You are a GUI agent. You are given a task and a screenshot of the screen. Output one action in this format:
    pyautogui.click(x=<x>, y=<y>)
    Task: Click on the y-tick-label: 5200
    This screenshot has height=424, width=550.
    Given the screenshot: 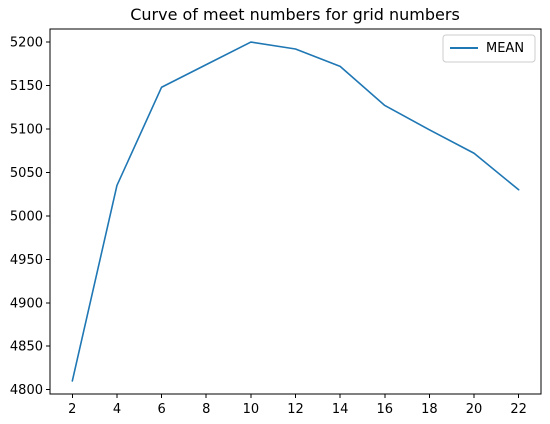 What is the action you would take?
    pyautogui.click(x=26, y=43)
    